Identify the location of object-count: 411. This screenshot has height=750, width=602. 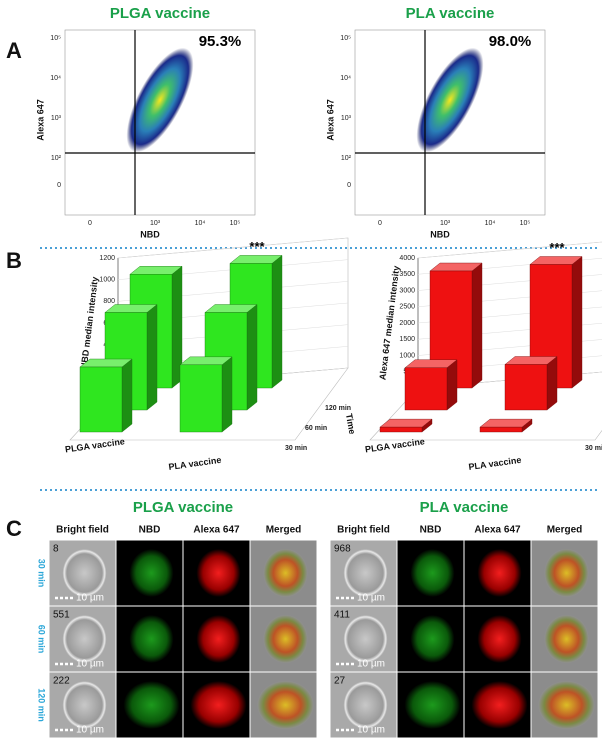
(342, 615).